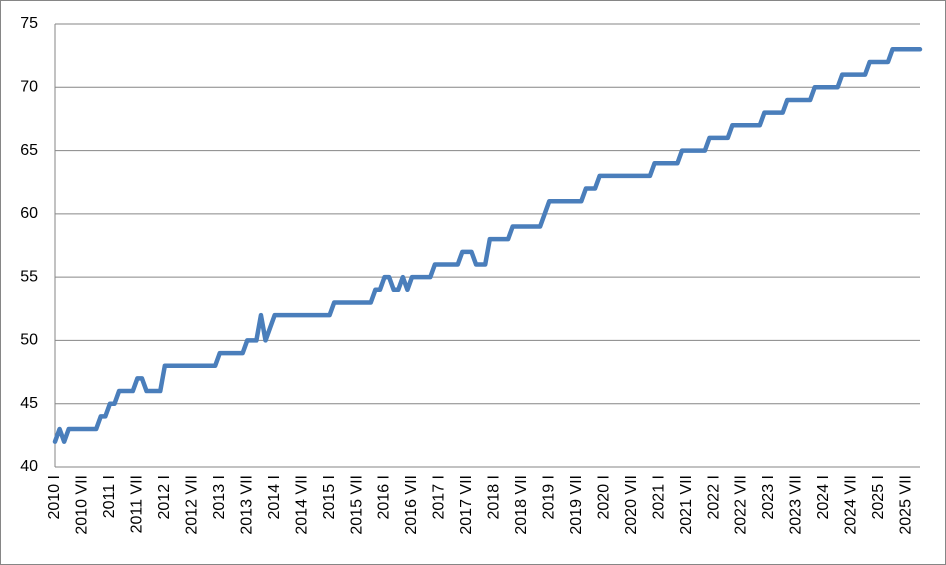 The width and height of the screenshot is (946, 565). Describe the element at coordinates (603, 497) in the screenshot. I see `x-tick-label: 2020 I` at that location.